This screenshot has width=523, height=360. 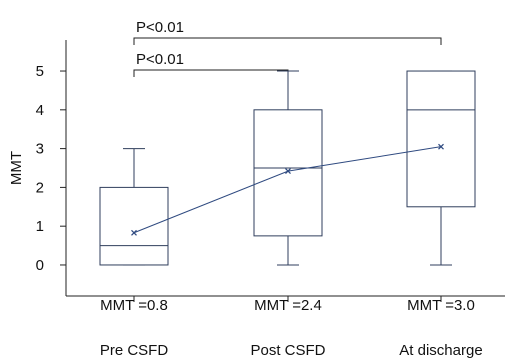 What do you see at coordinates (134, 350) in the screenshot?
I see `x-category-label: Pre CSFD` at bounding box center [134, 350].